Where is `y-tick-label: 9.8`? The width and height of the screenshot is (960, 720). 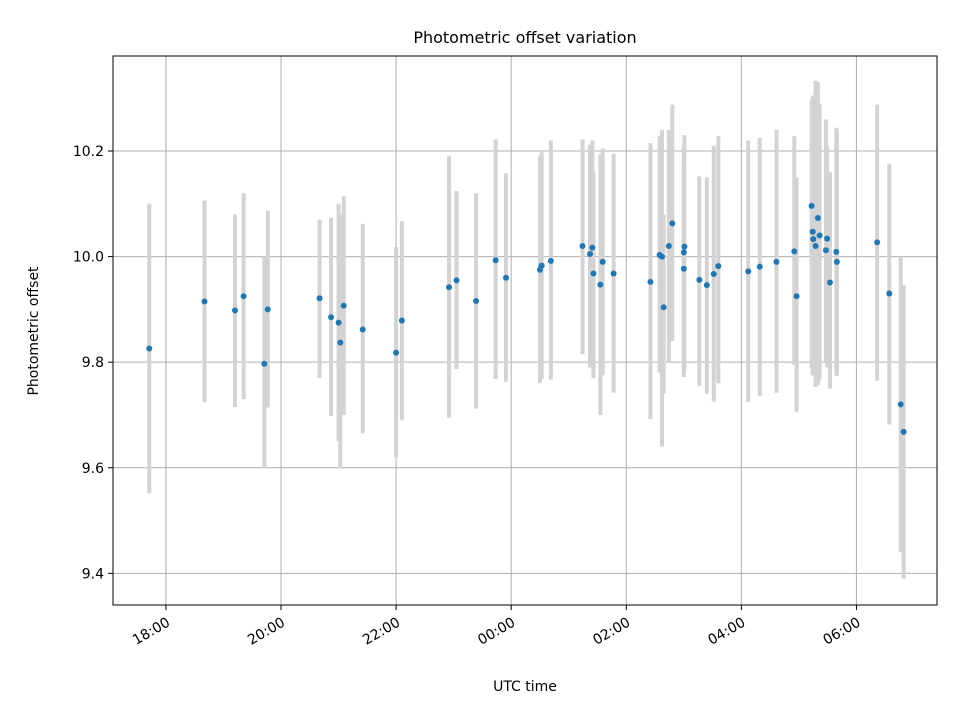
y-tick-label: 9.8 is located at coordinates (93, 363).